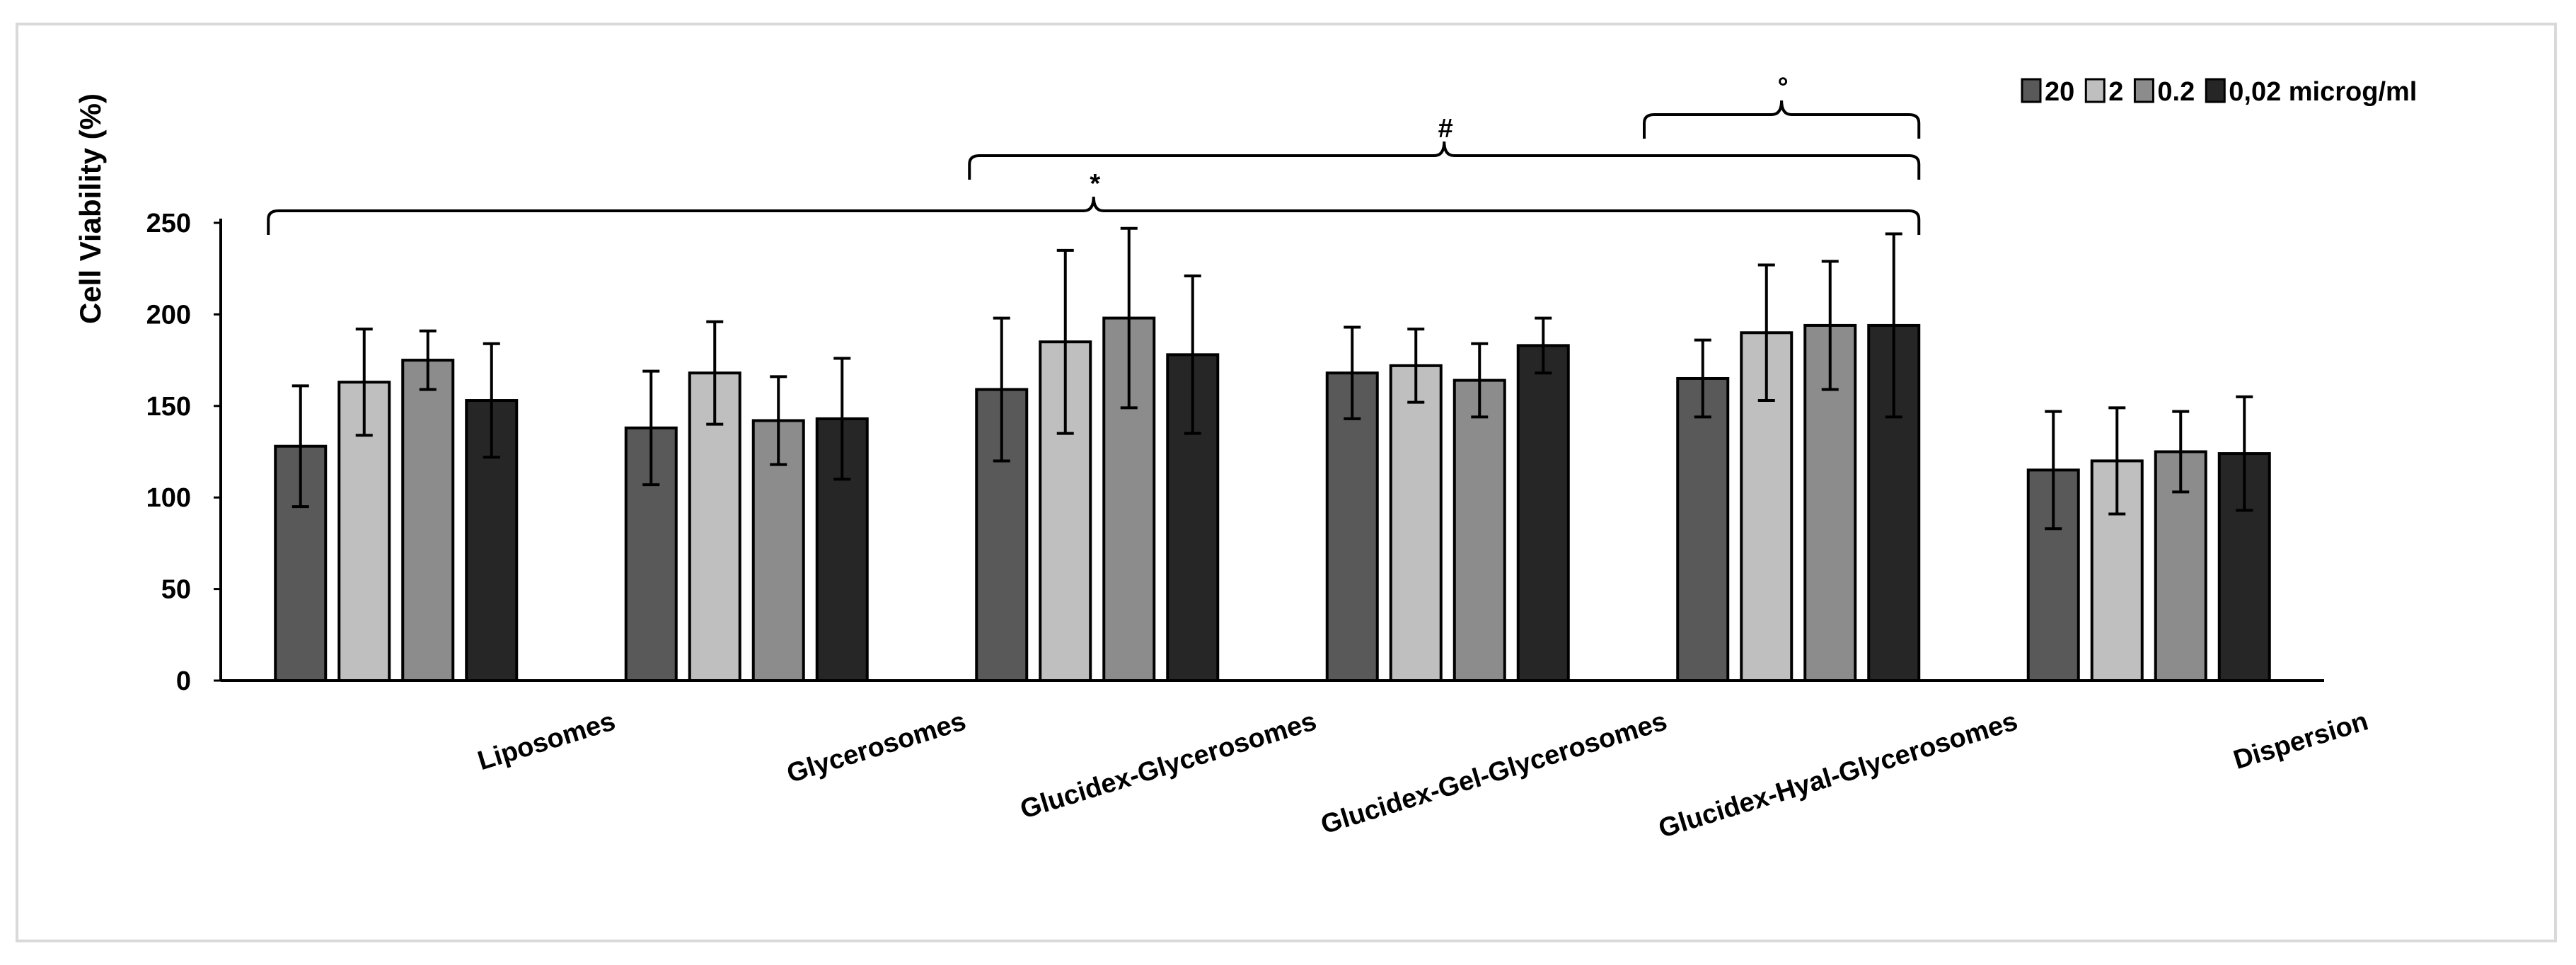 This screenshot has height=965, width=2576. What do you see at coordinates (168, 498) in the screenshot?
I see `y-tick-label: 100` at bounding box center [168, 498].